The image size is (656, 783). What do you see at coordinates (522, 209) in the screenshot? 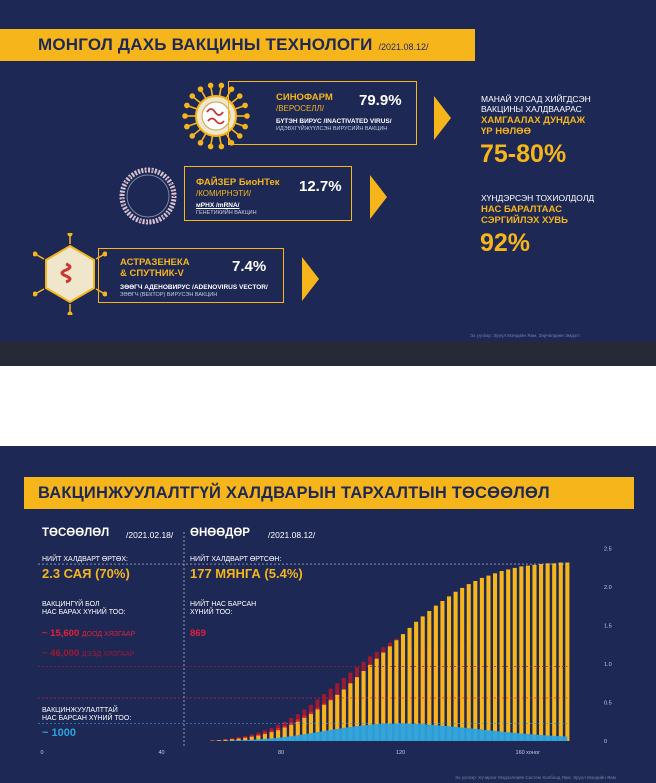
I see `side-bold3: НАС БАРАЛТААС` at bounding box center [522, 209].